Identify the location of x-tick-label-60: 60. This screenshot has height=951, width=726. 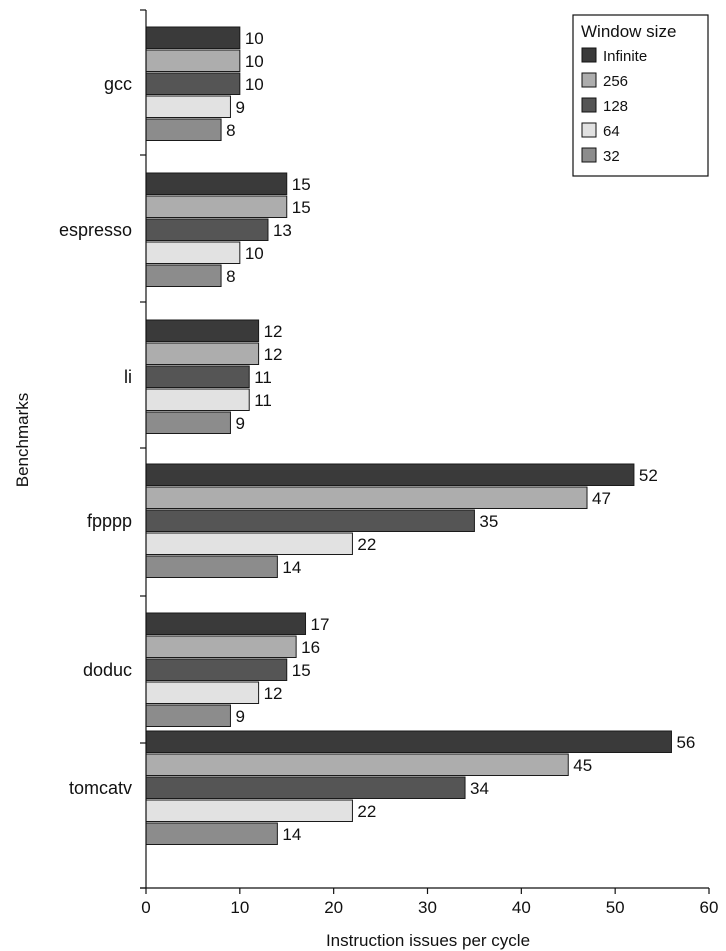
(709, 907).